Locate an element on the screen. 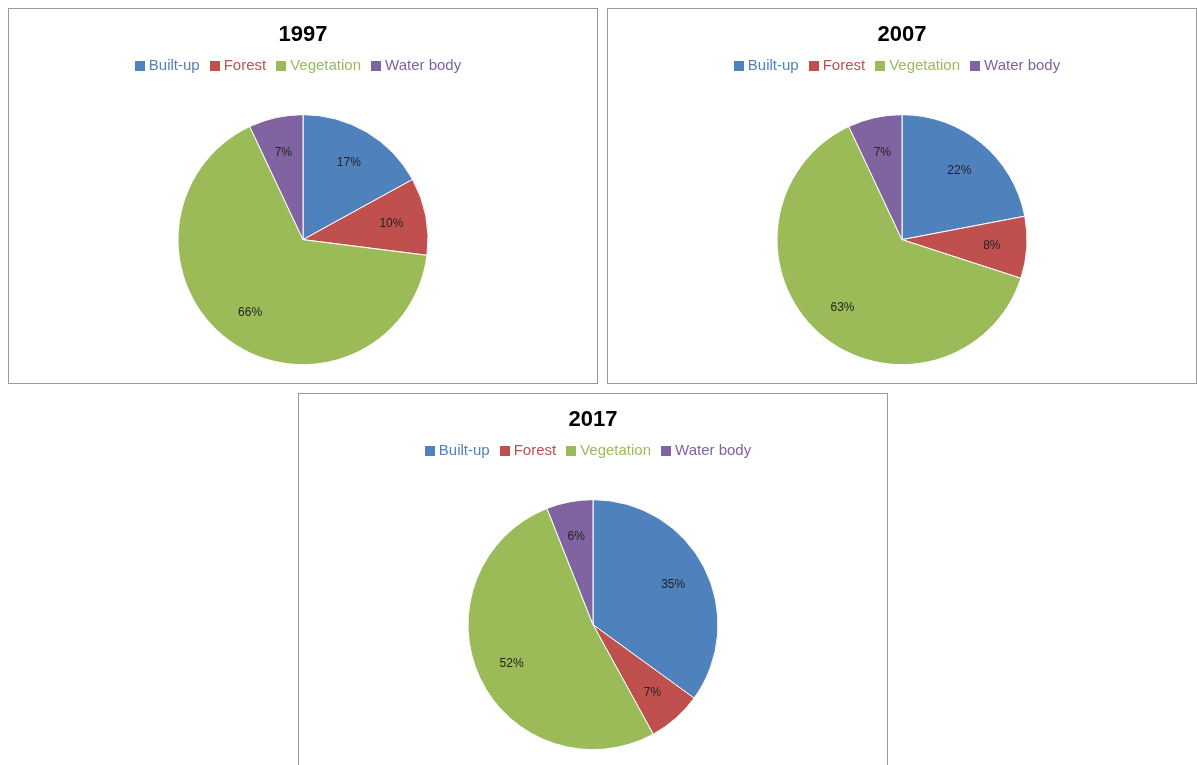  data-label: 52% is located at coordinates (511, 662).